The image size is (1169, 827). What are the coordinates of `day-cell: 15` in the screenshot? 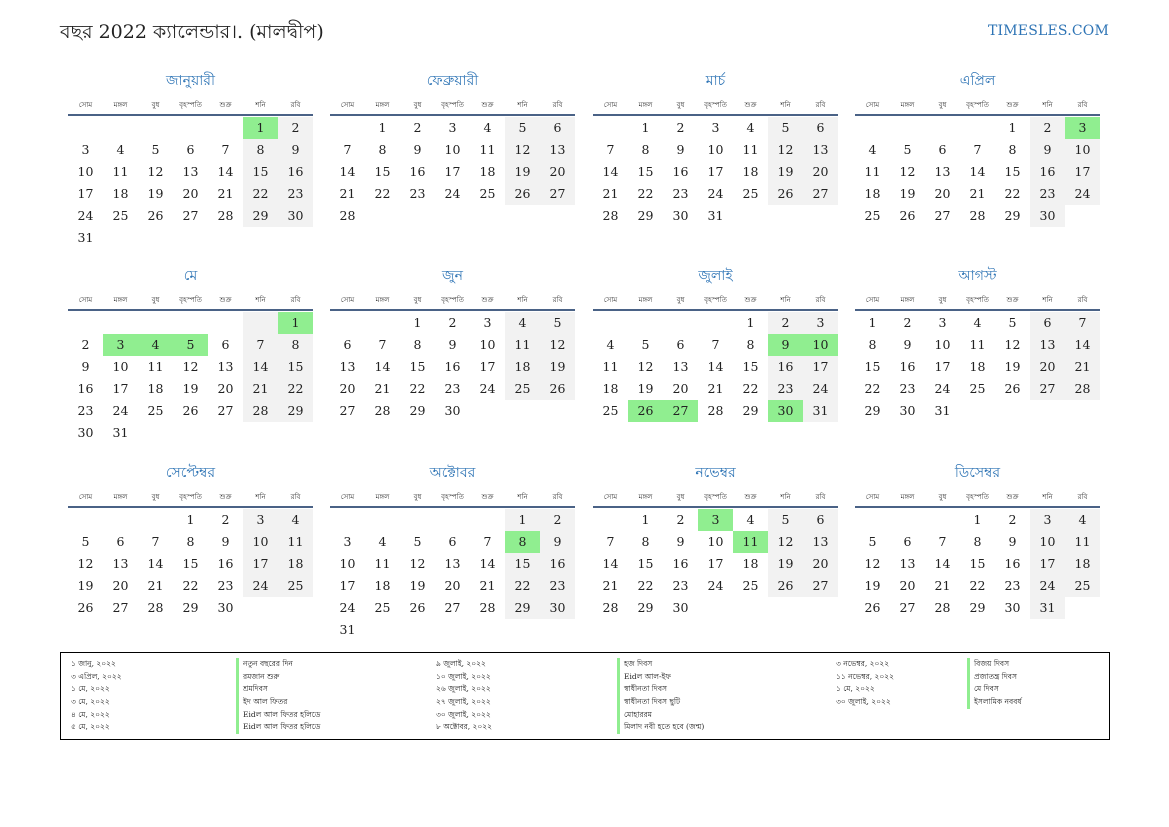 It's located at (1012, 171).